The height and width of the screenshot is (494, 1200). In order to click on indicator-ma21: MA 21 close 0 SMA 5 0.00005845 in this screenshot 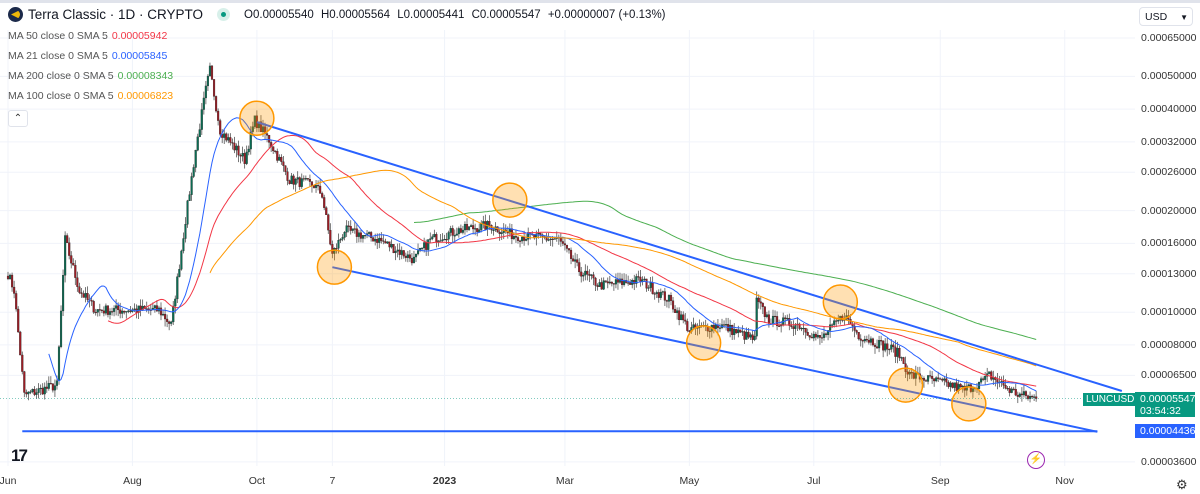, I will do `click(87, 56)`.